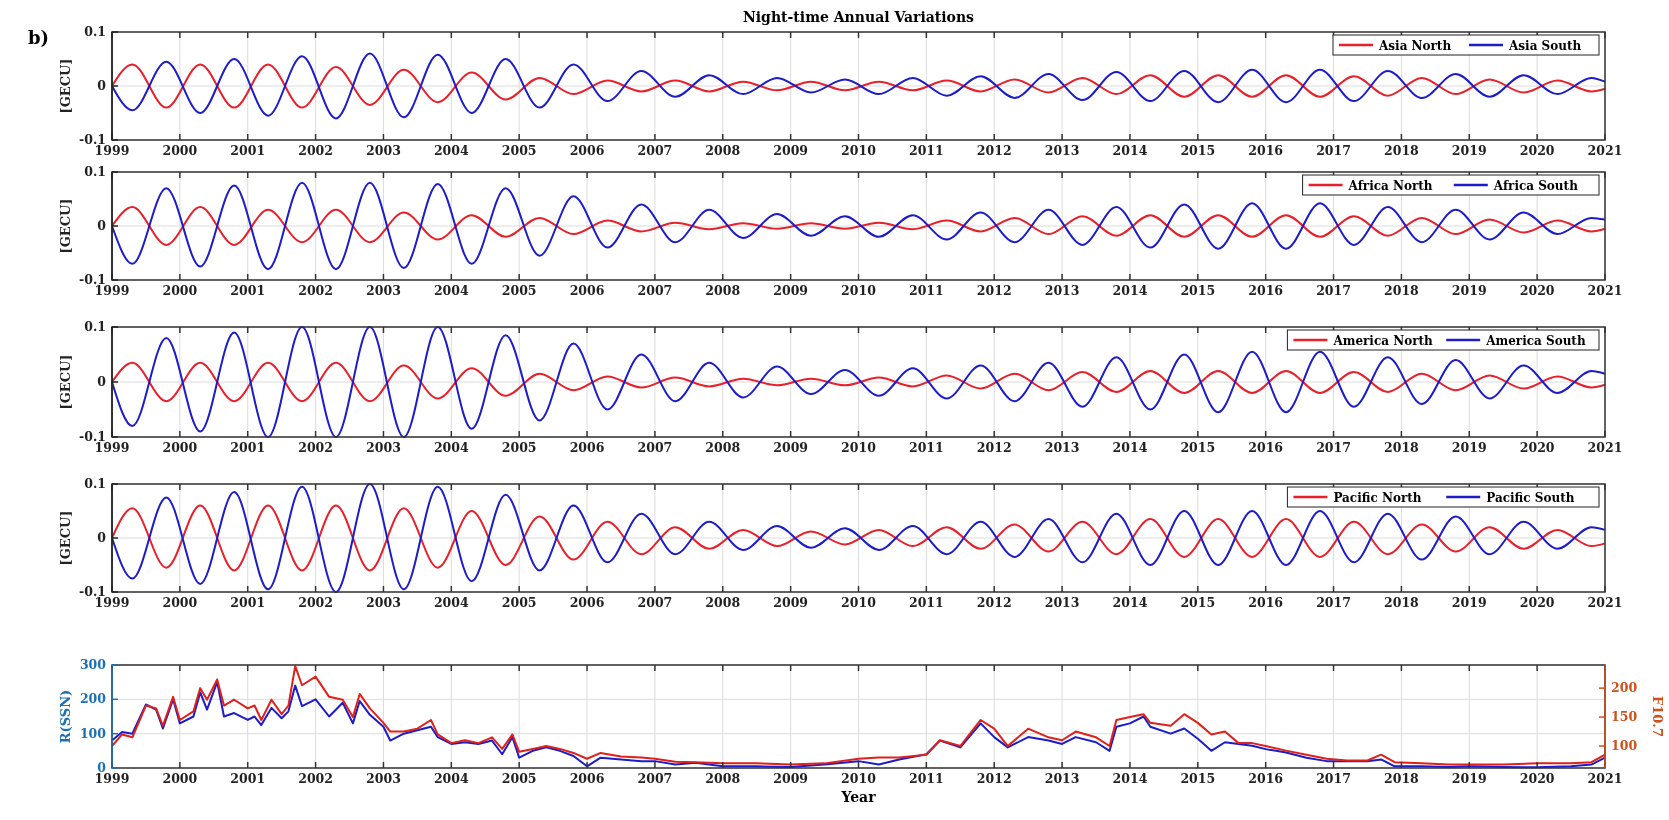  Describe the element at coordinates (1657, 716) in the screenshot. I see `y2-axis-title: F10.7` at that location.